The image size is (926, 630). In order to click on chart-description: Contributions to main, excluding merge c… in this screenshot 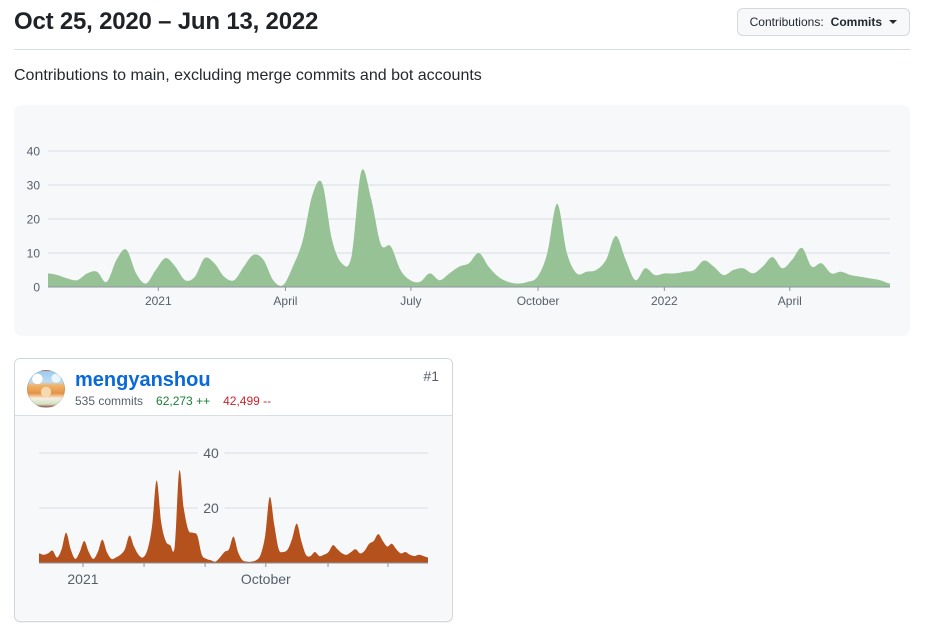, I will do `click(248, 75)`.